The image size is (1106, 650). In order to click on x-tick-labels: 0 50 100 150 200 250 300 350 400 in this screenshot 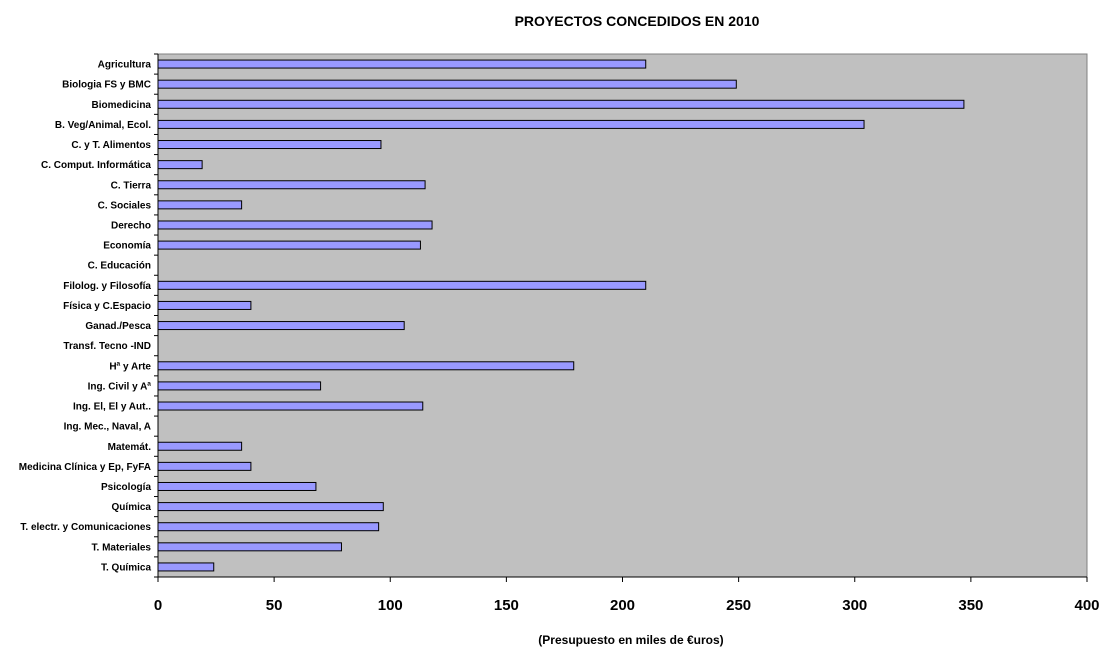, I will do `click(627, 605)`.